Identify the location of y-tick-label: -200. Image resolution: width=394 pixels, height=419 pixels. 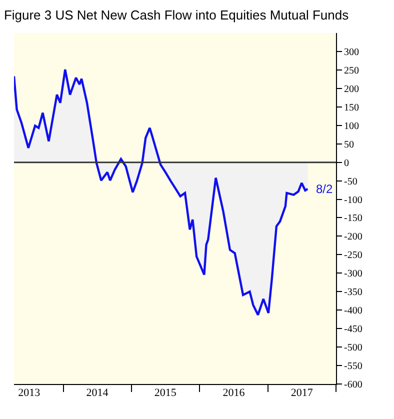
(353, 237).